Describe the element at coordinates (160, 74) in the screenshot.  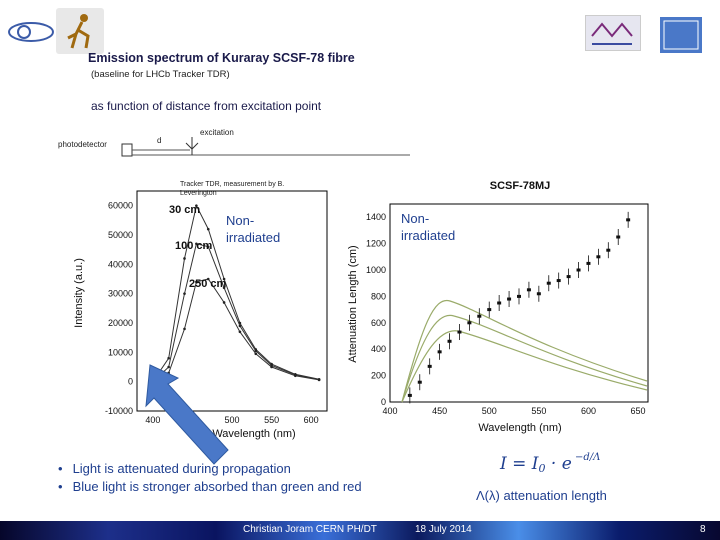
I see `slide-subtitle: (baseline for LHCb Tracker TDR)` at that location.